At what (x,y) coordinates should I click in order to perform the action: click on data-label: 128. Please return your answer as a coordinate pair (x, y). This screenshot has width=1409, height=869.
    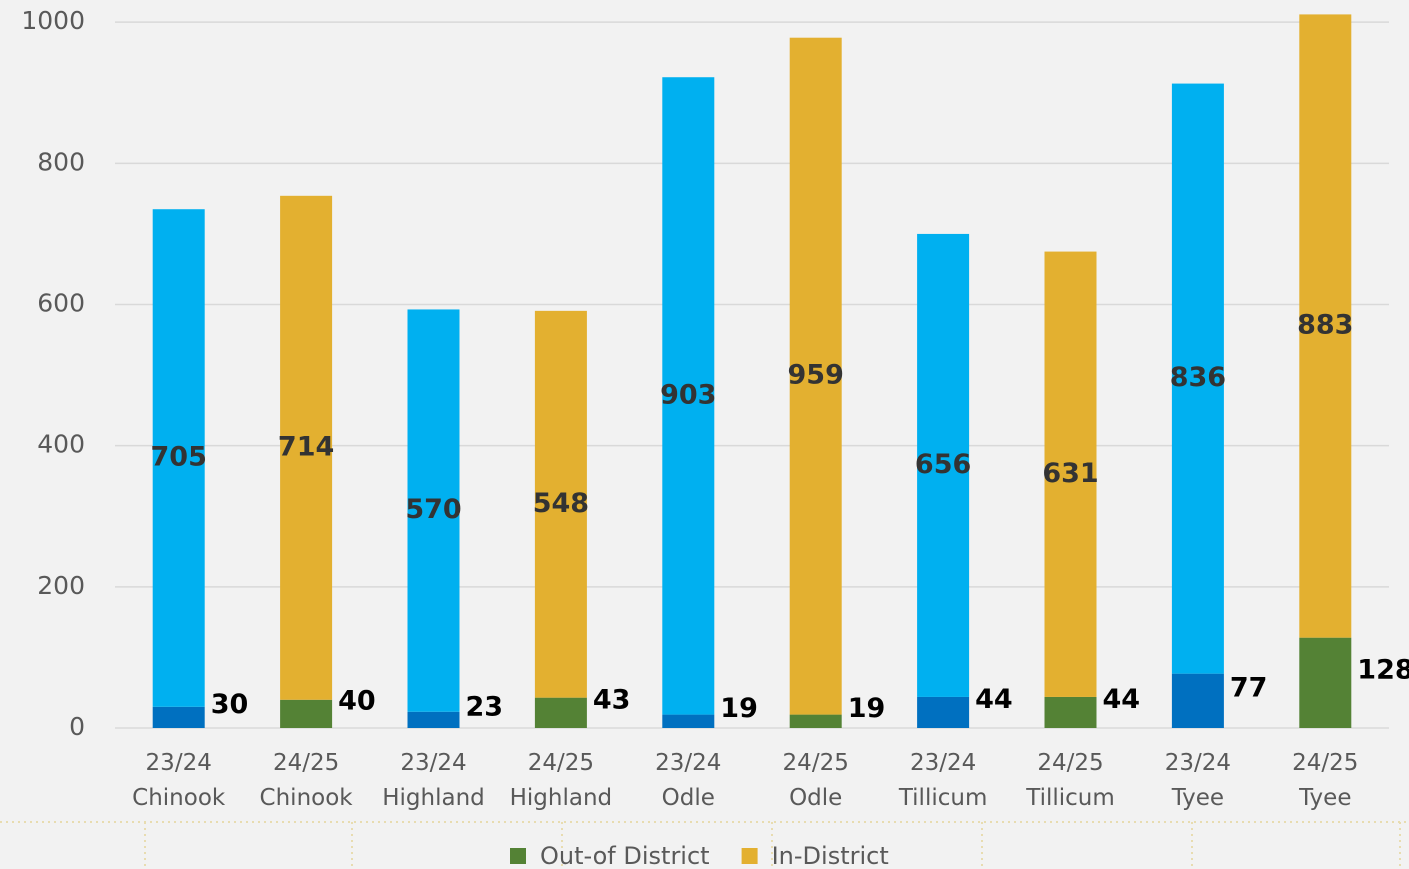
    Looking at the image, I should click on (1383, 669).